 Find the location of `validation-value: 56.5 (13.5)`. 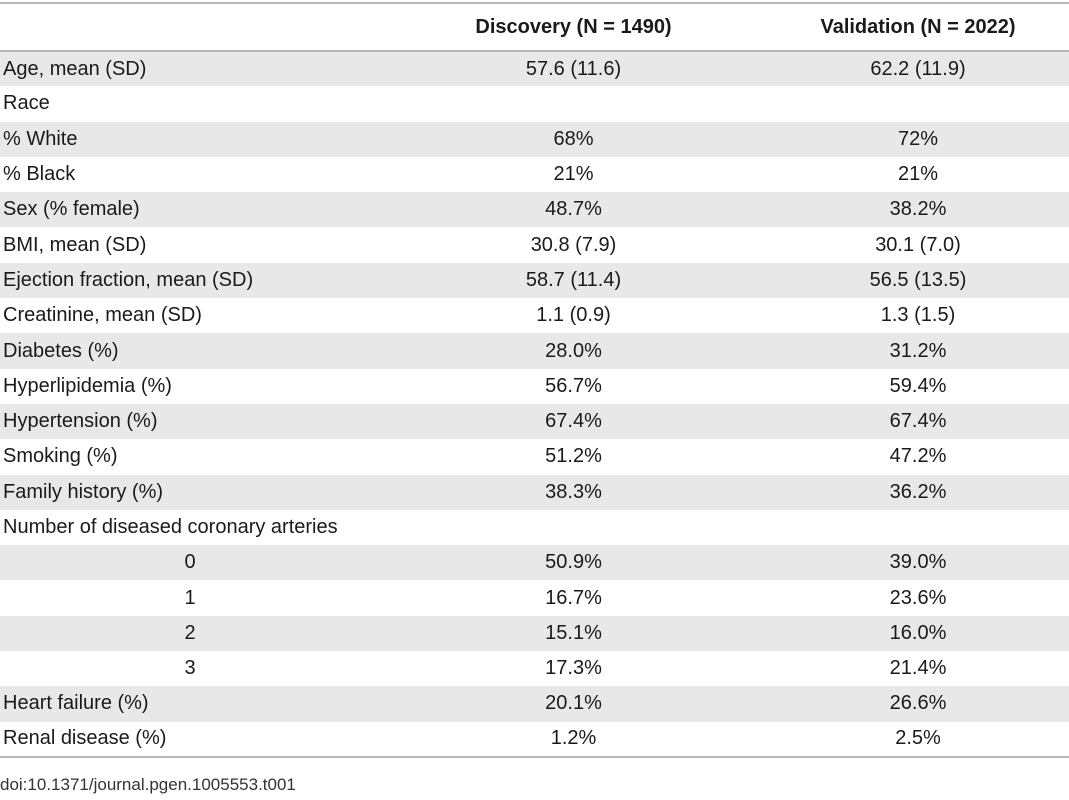

validation-value: 56.5 (13.5) is located at coordinates (918, 279).